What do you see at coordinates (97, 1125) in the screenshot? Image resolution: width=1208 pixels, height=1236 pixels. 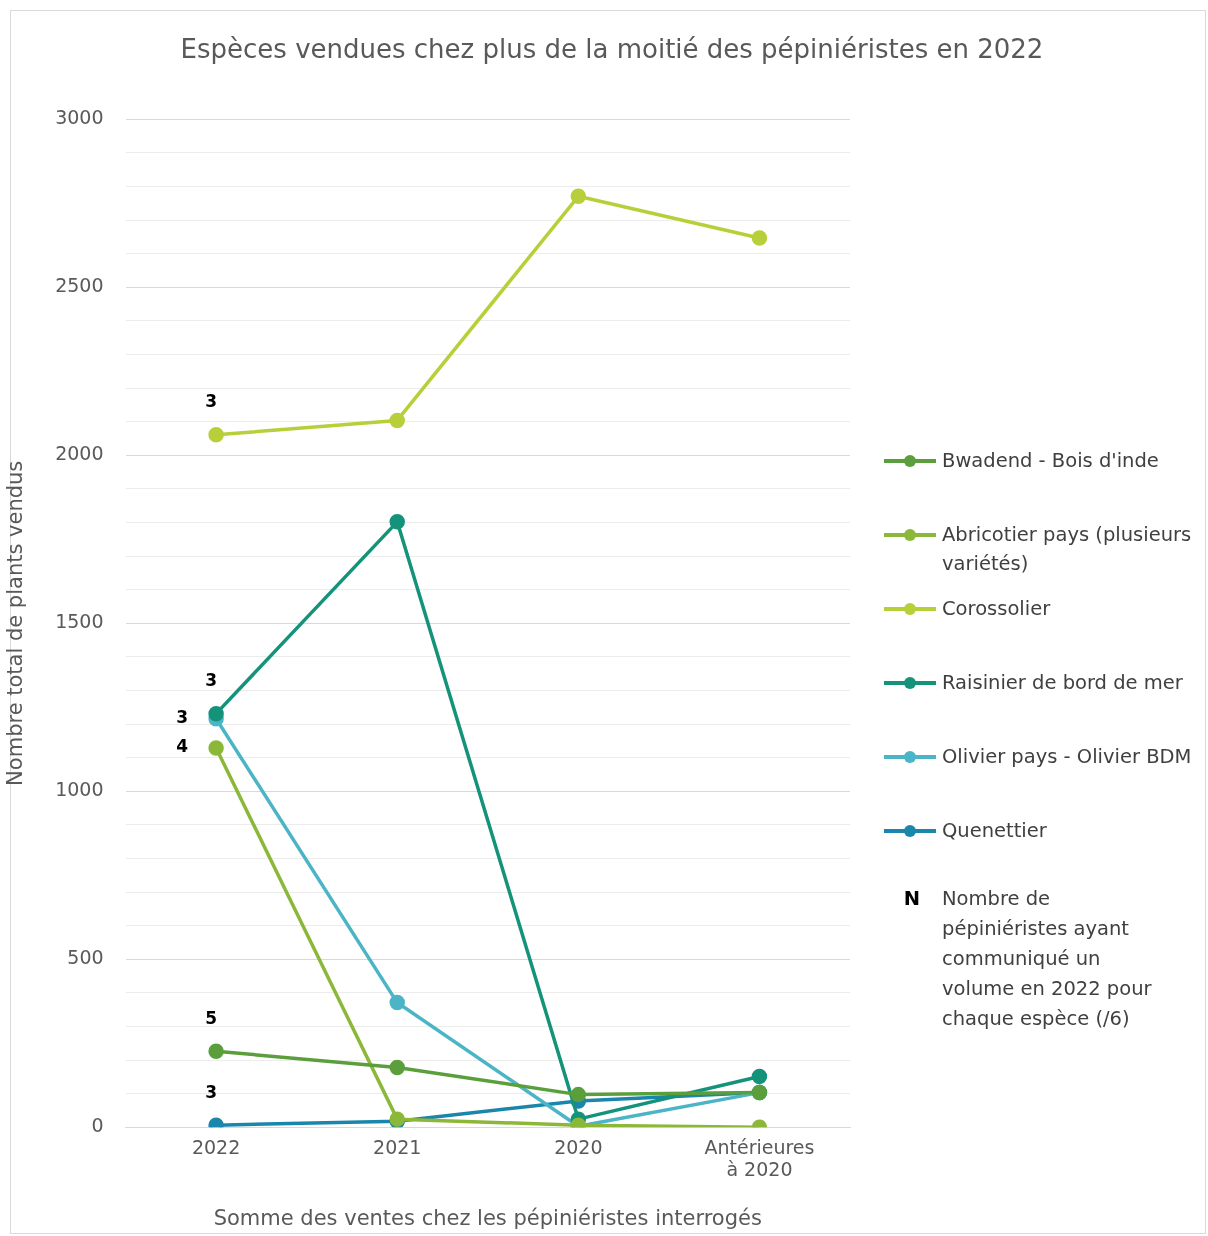 I see `y-tick-label: 0` at bounding box center [97, 1125].